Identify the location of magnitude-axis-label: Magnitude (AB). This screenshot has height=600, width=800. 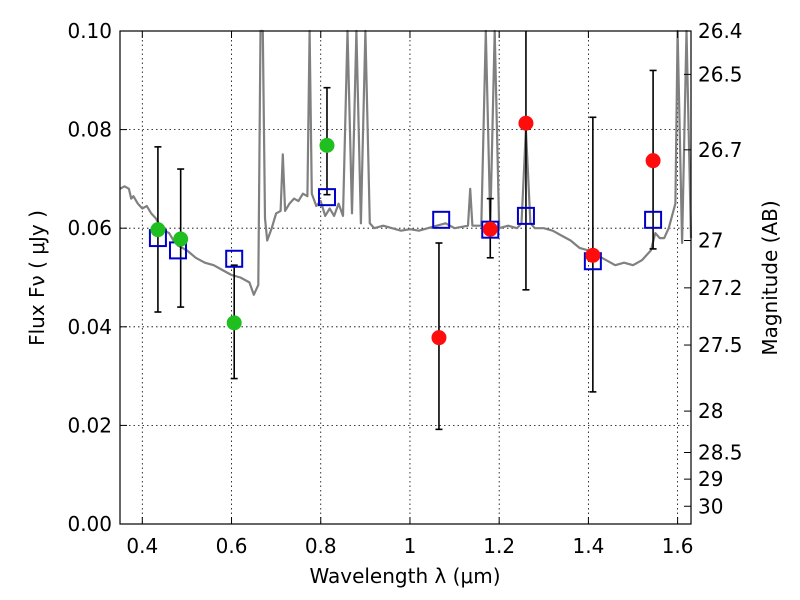
(770, 277).